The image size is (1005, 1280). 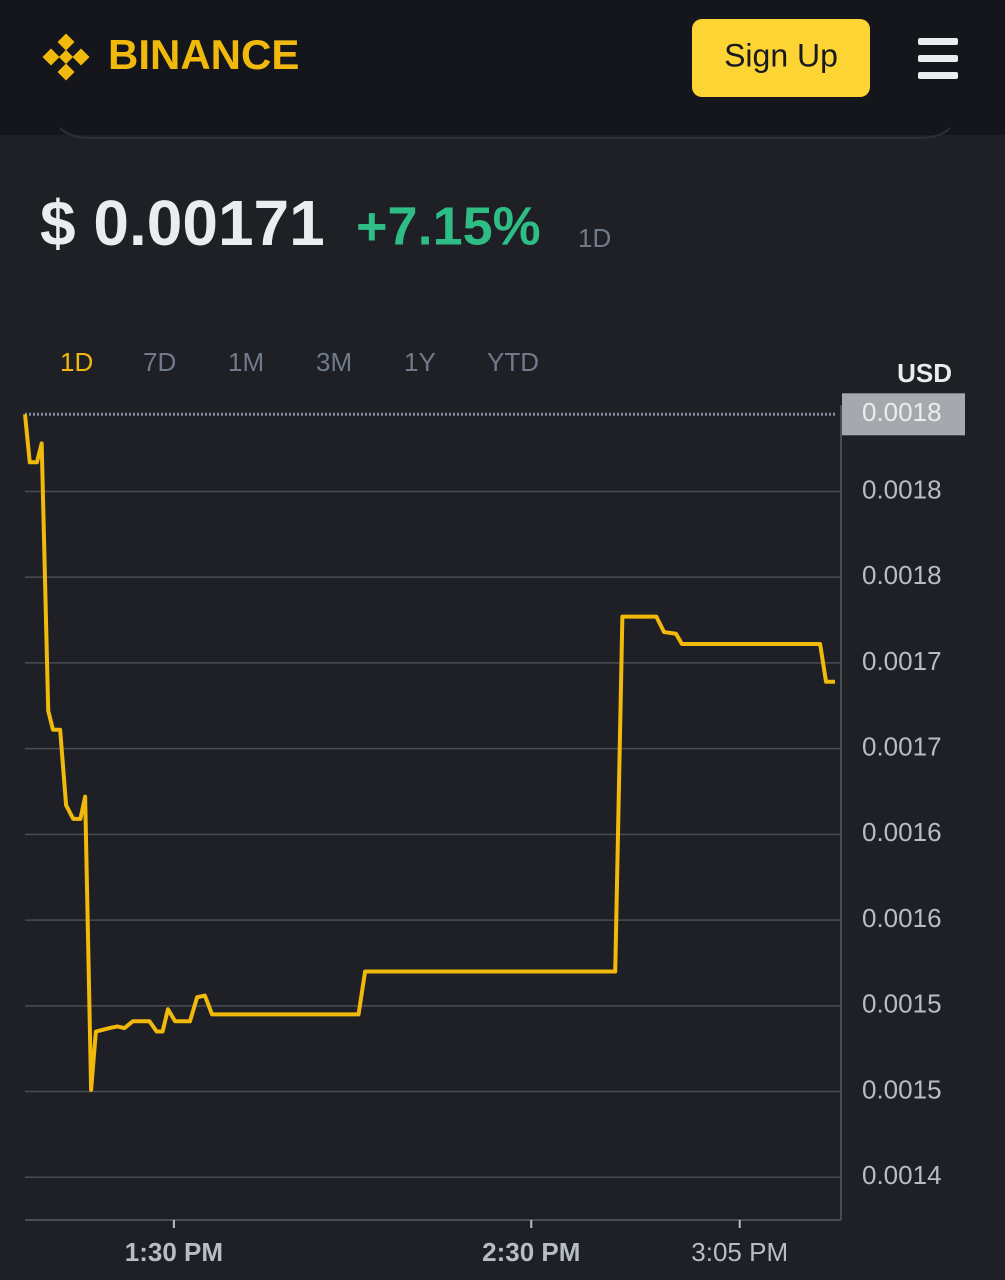 I want to click on currency: USD, so click(x=924, y=373).